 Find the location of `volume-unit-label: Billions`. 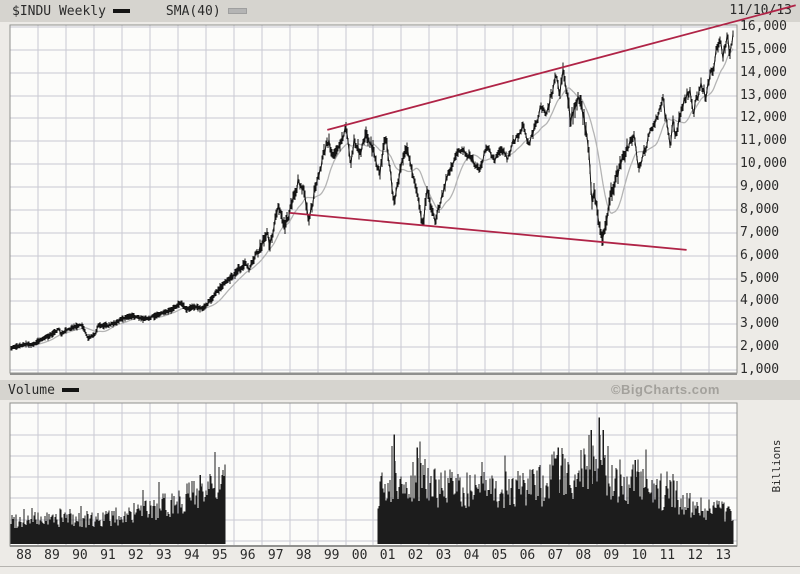

volume-unit-label: Billions is located at coordinates (776, 466).